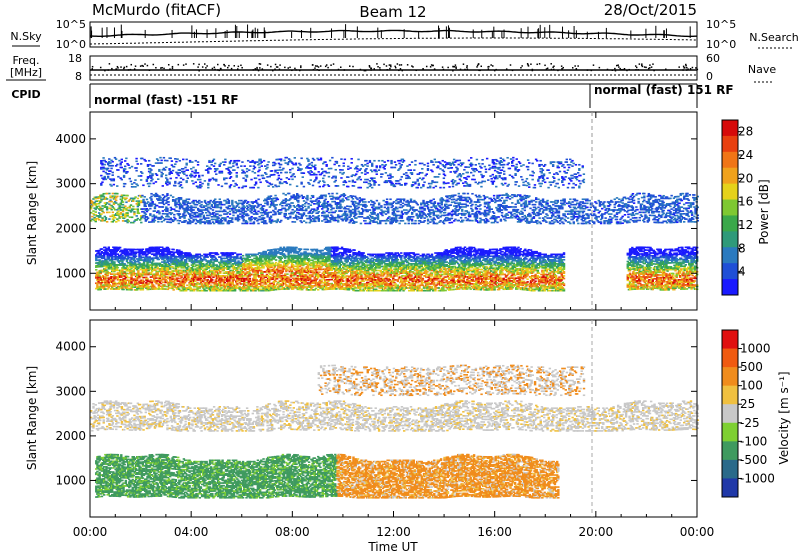  Describe the element at coordinates (25, 94) in the screenshot. I see `cpid-label: CPID` at that location.